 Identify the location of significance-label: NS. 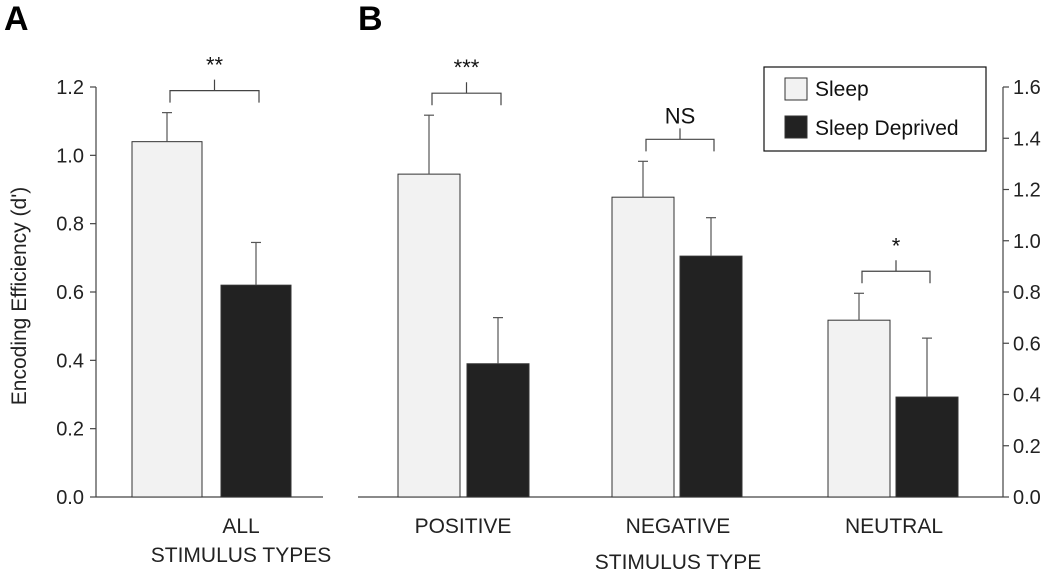
(680, 115).